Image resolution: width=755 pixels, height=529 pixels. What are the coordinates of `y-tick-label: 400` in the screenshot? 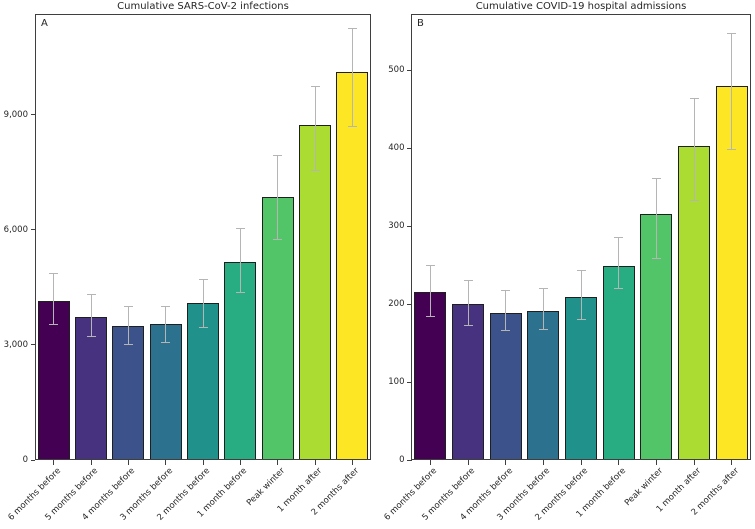 It's located at (396, 148).